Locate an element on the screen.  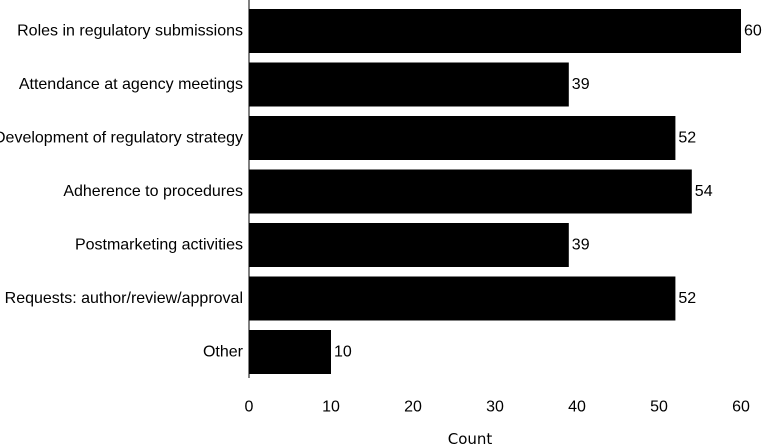
category-label: Requests: author/review/approval is located at coordinates (124, 298).